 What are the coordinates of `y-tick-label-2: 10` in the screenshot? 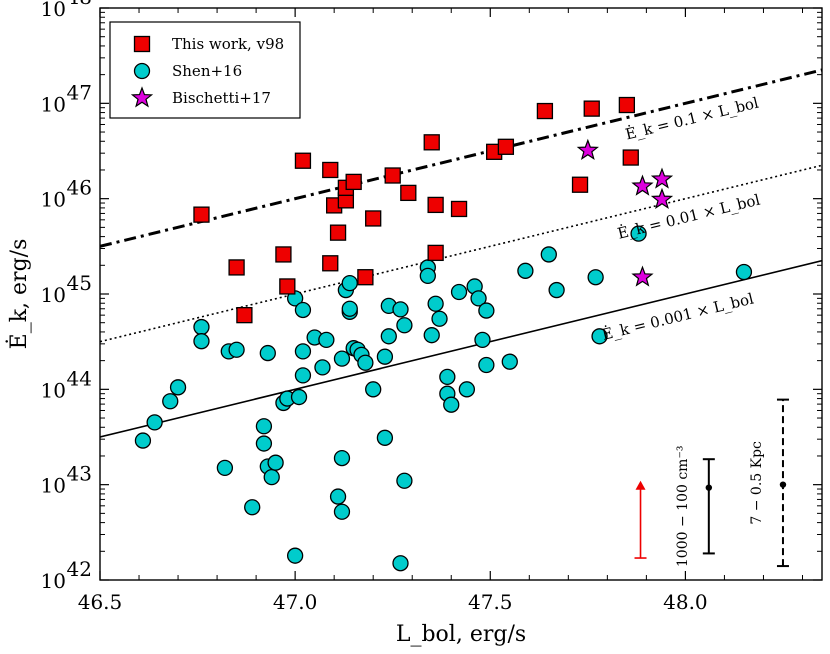 It's located at (53, 390).